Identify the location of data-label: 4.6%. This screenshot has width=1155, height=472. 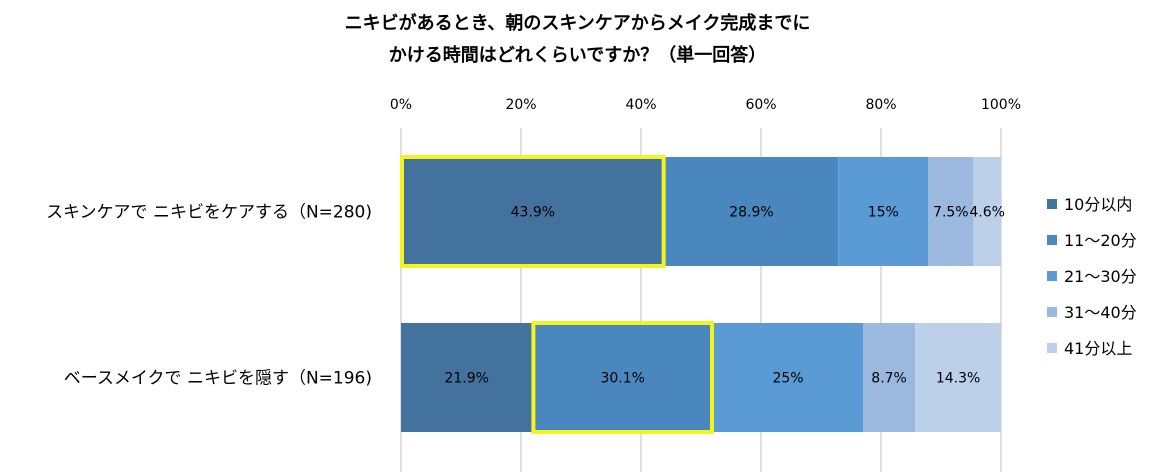
(987, 213).